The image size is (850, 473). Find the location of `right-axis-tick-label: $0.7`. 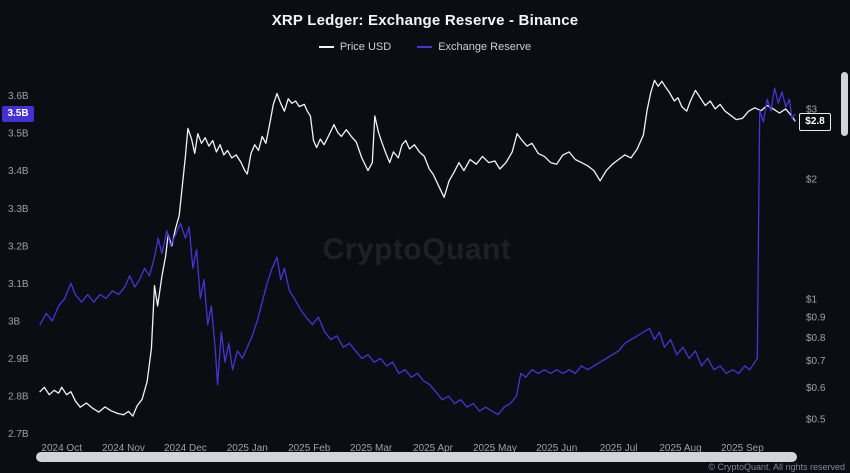

right-axis-tick-label: $0.7 is located at coordinates (816, 361).